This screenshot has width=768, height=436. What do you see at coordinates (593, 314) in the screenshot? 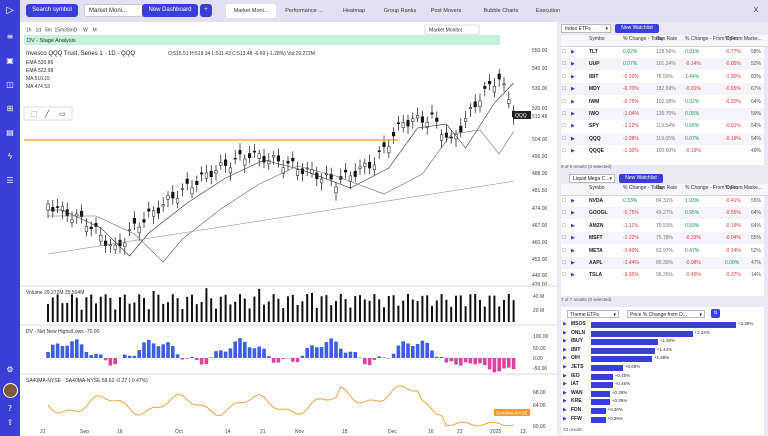
I see `theme-selector: Theme ETFs ▾` at bounding box center [593, 314].